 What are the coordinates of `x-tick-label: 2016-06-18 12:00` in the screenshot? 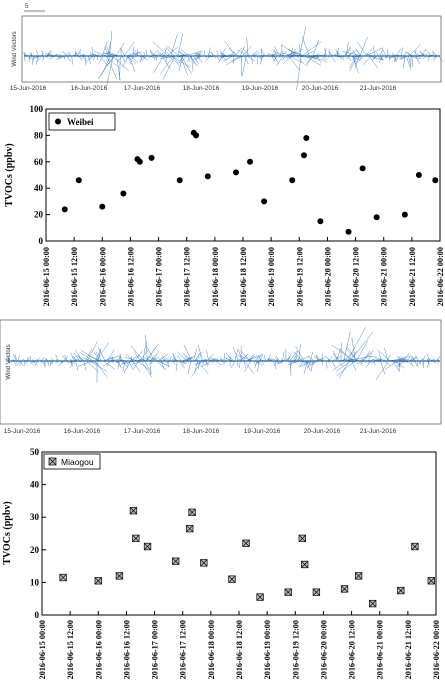 It's located at (239, 649).